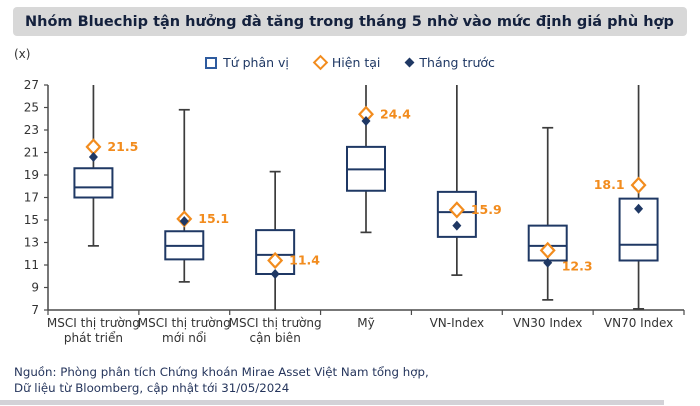 The image size is (700, 406). I want to click on y-axis-unit-label: (x), so click(22, 54).